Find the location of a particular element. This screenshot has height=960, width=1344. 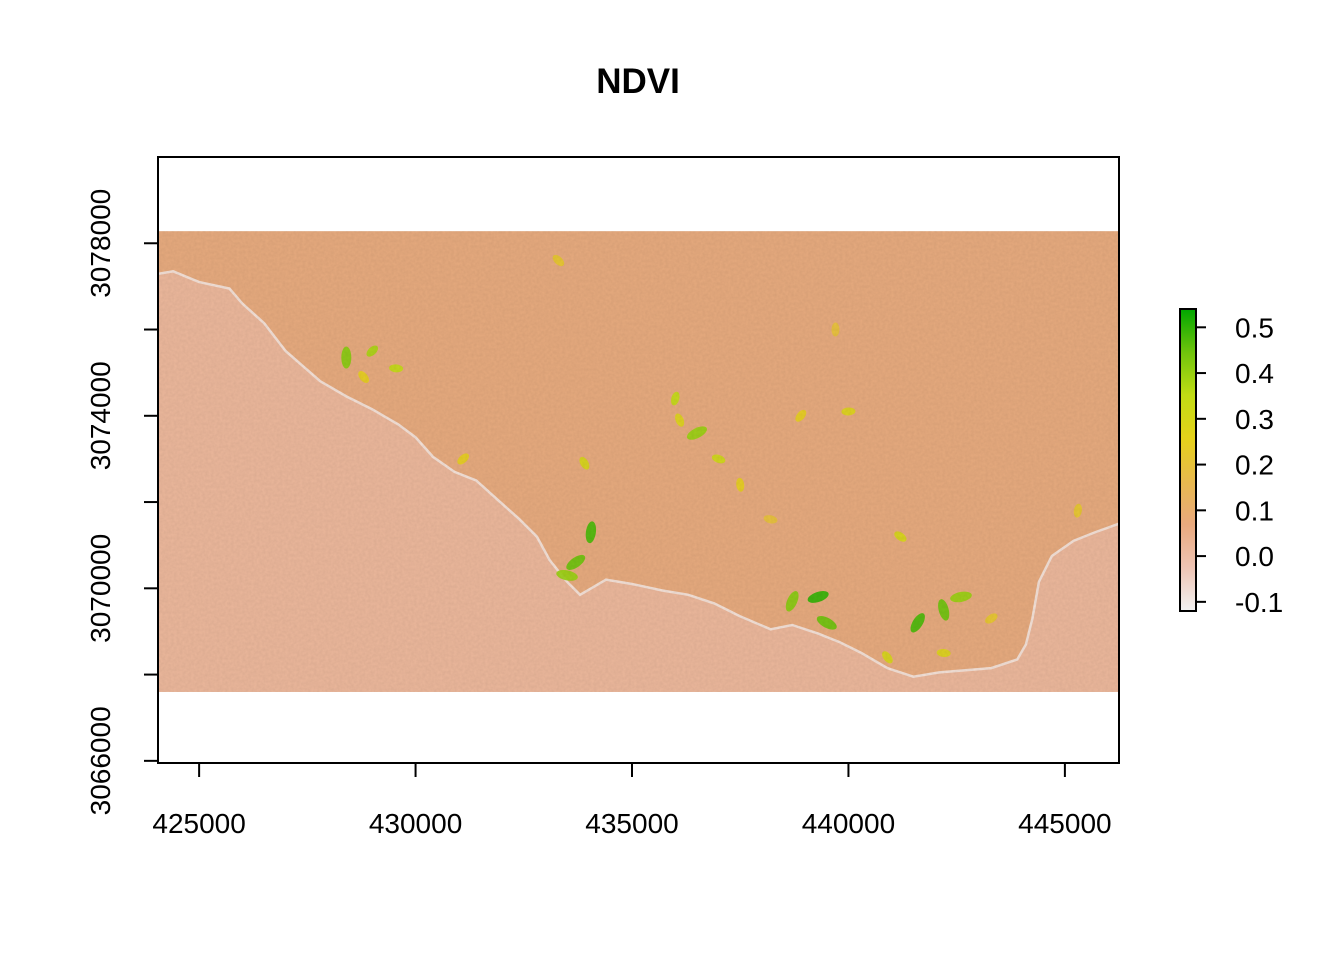

x-axis: 425000 430000 435000 440000 445000 is located at coordinates (632, 800).